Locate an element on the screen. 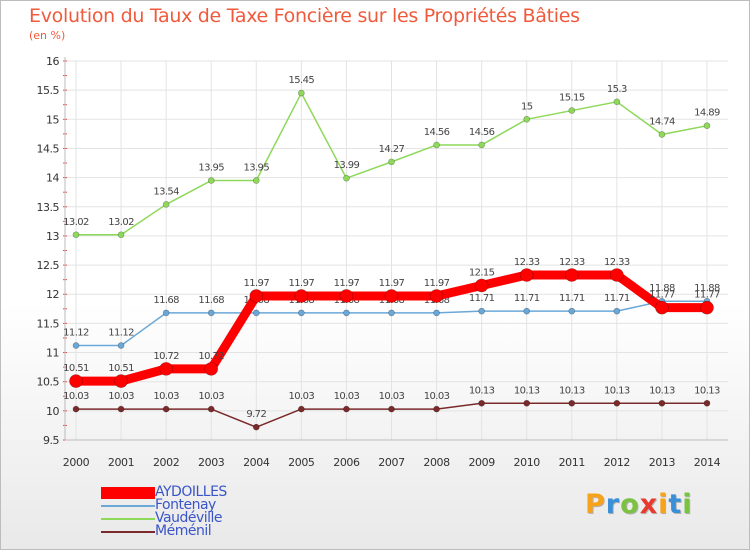 The image size is (750, 550). data-label-vaudeville: 15.15 is located at coordinates (572, 98).